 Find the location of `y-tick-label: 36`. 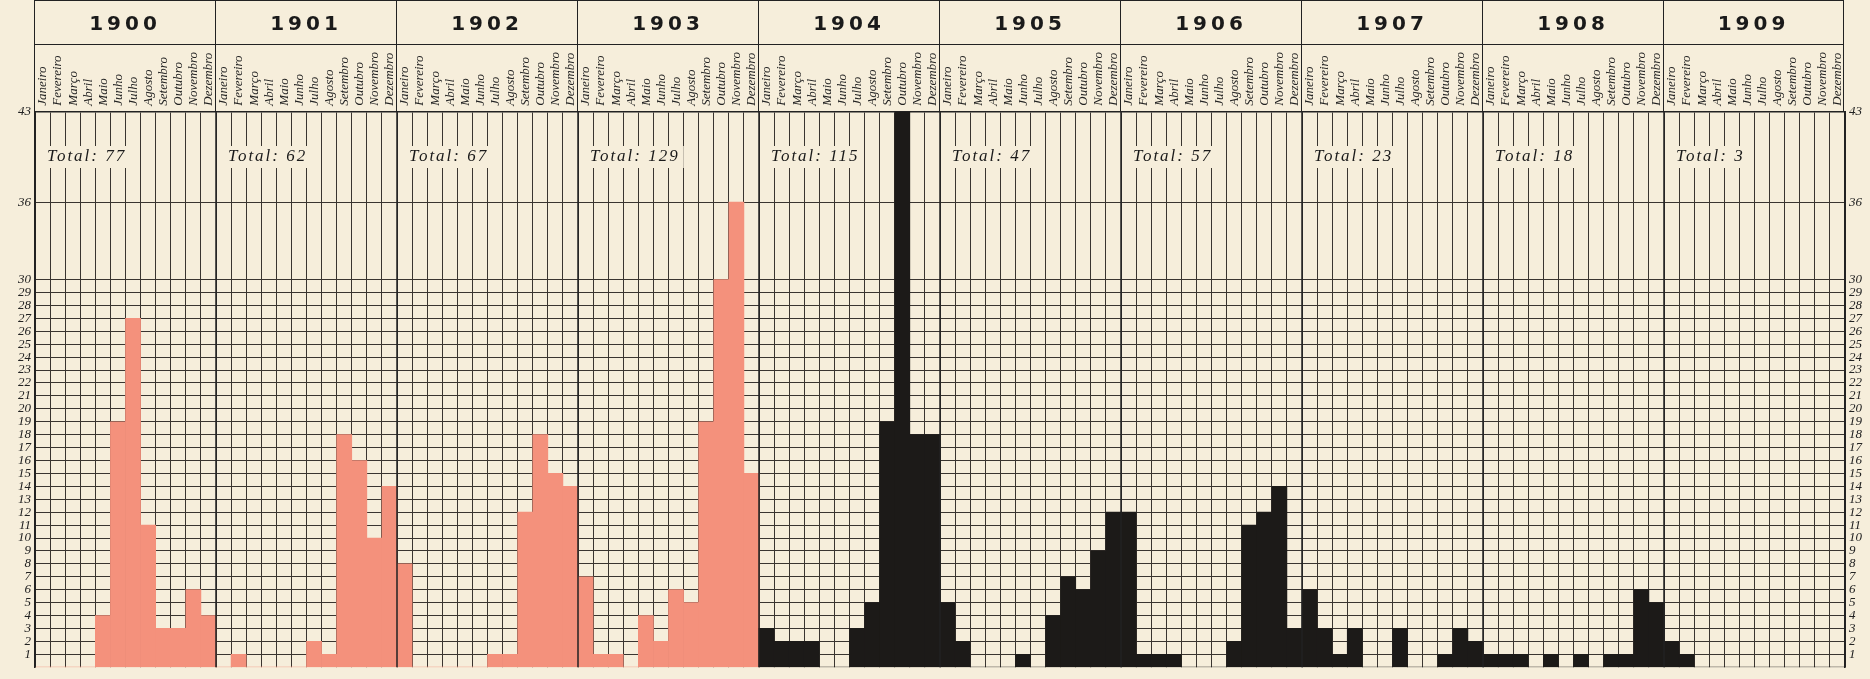

y-tick-label: 36 is located at coordinates (24, 201).